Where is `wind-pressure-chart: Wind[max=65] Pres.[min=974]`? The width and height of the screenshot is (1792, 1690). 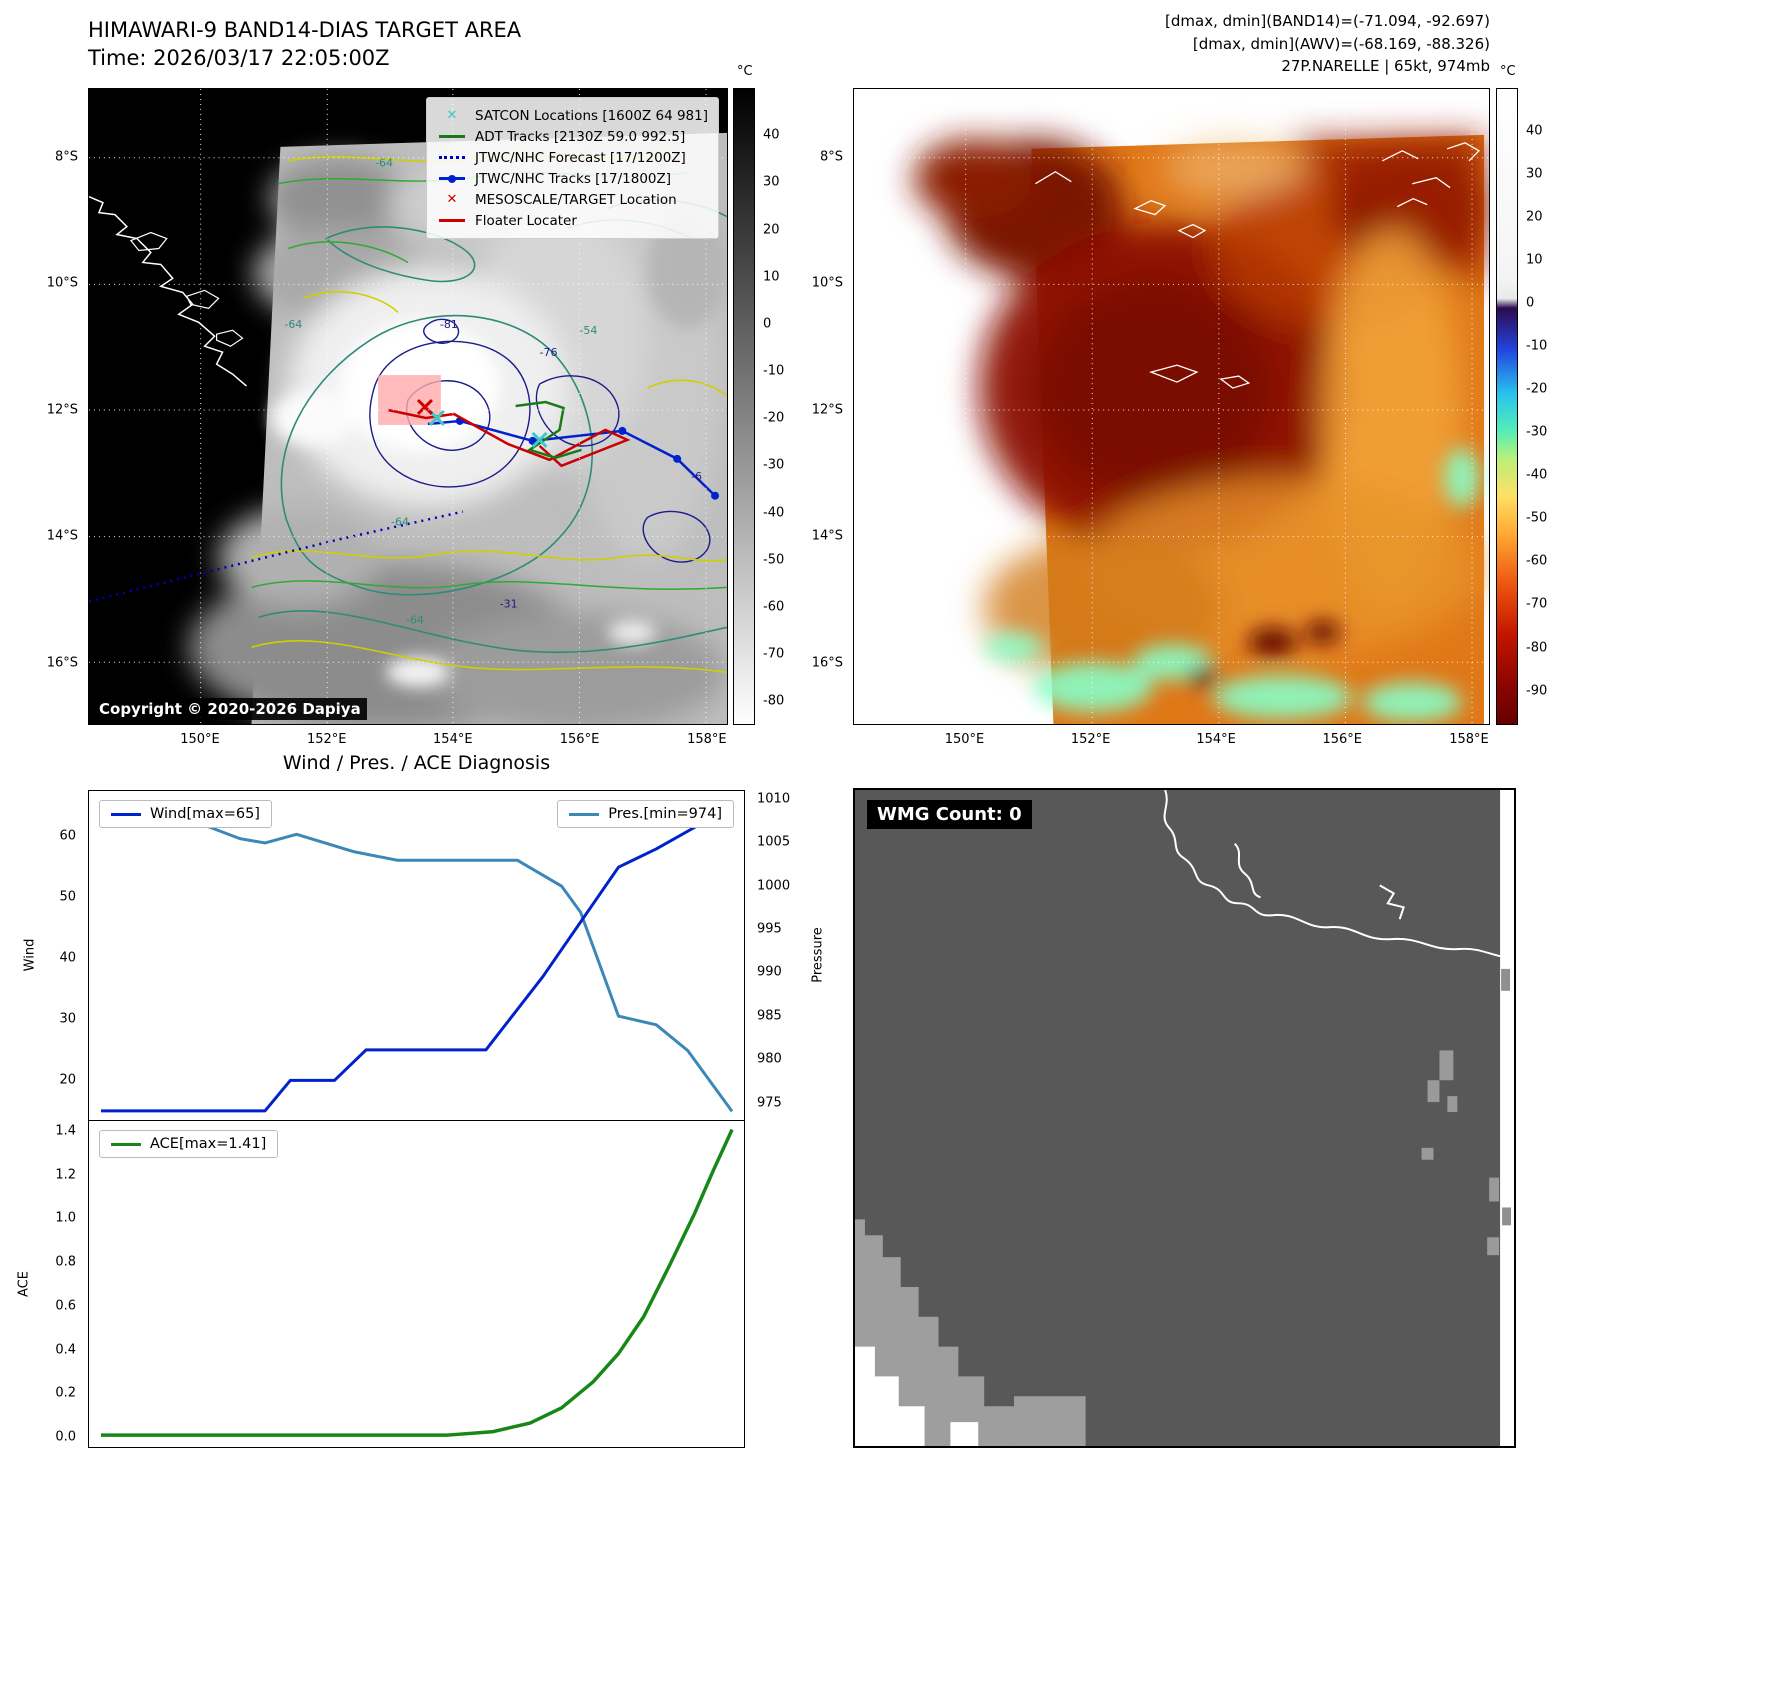
wind-pressure-chart: Wind[max=65] Pres.[min=974] is located at coordinates (416, 955).